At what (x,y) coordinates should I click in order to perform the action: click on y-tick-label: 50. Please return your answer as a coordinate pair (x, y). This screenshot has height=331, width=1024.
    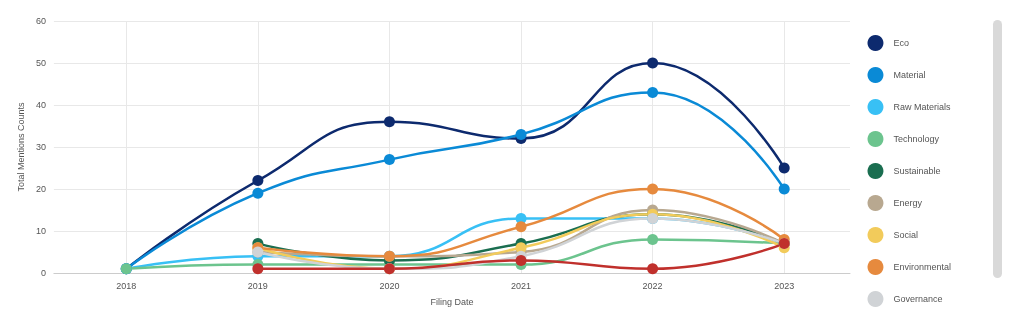
    Looking at the image, I should click on (40, 63).